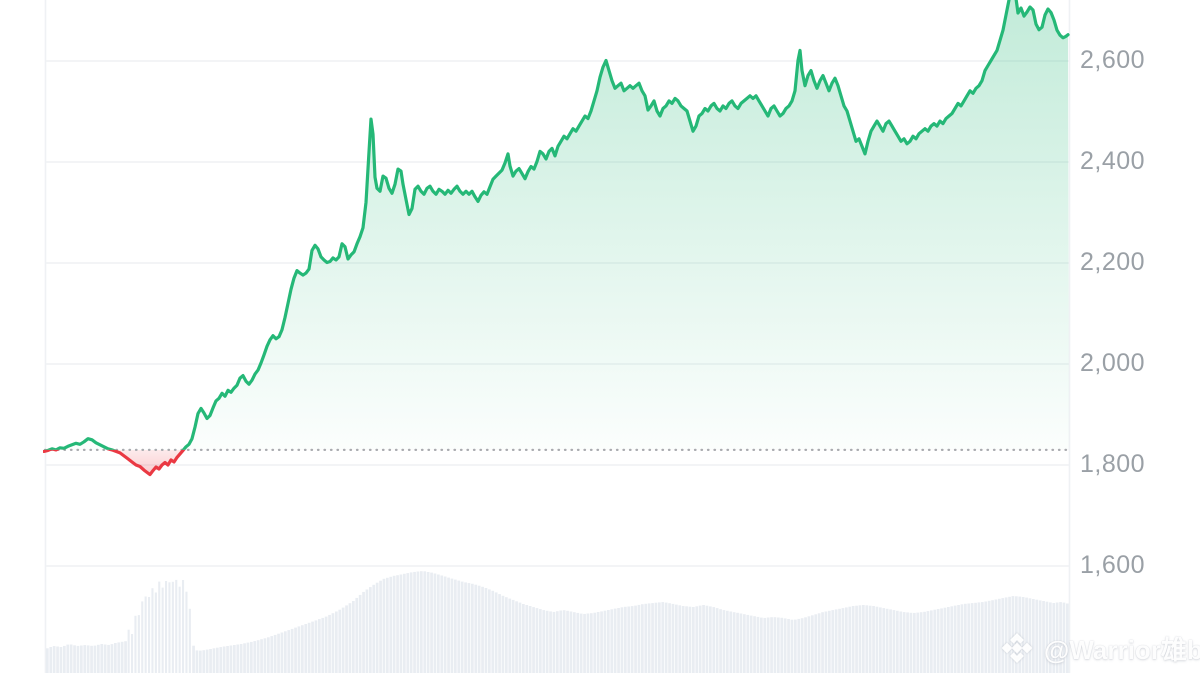  Describe the element at coordinates (1113, 60) in the screenshot. I see `y-axis-label: 2,600` at that location.